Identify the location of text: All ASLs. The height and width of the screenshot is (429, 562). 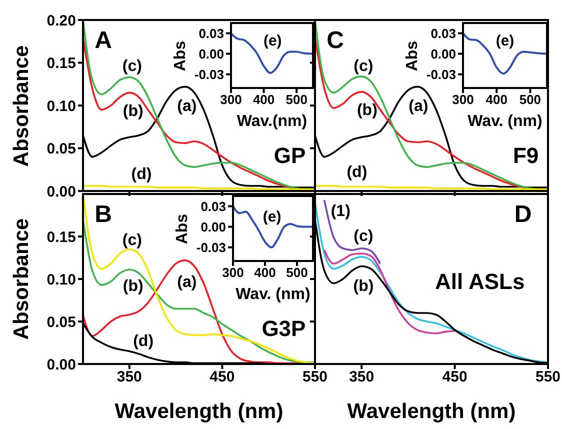
(480, 281).